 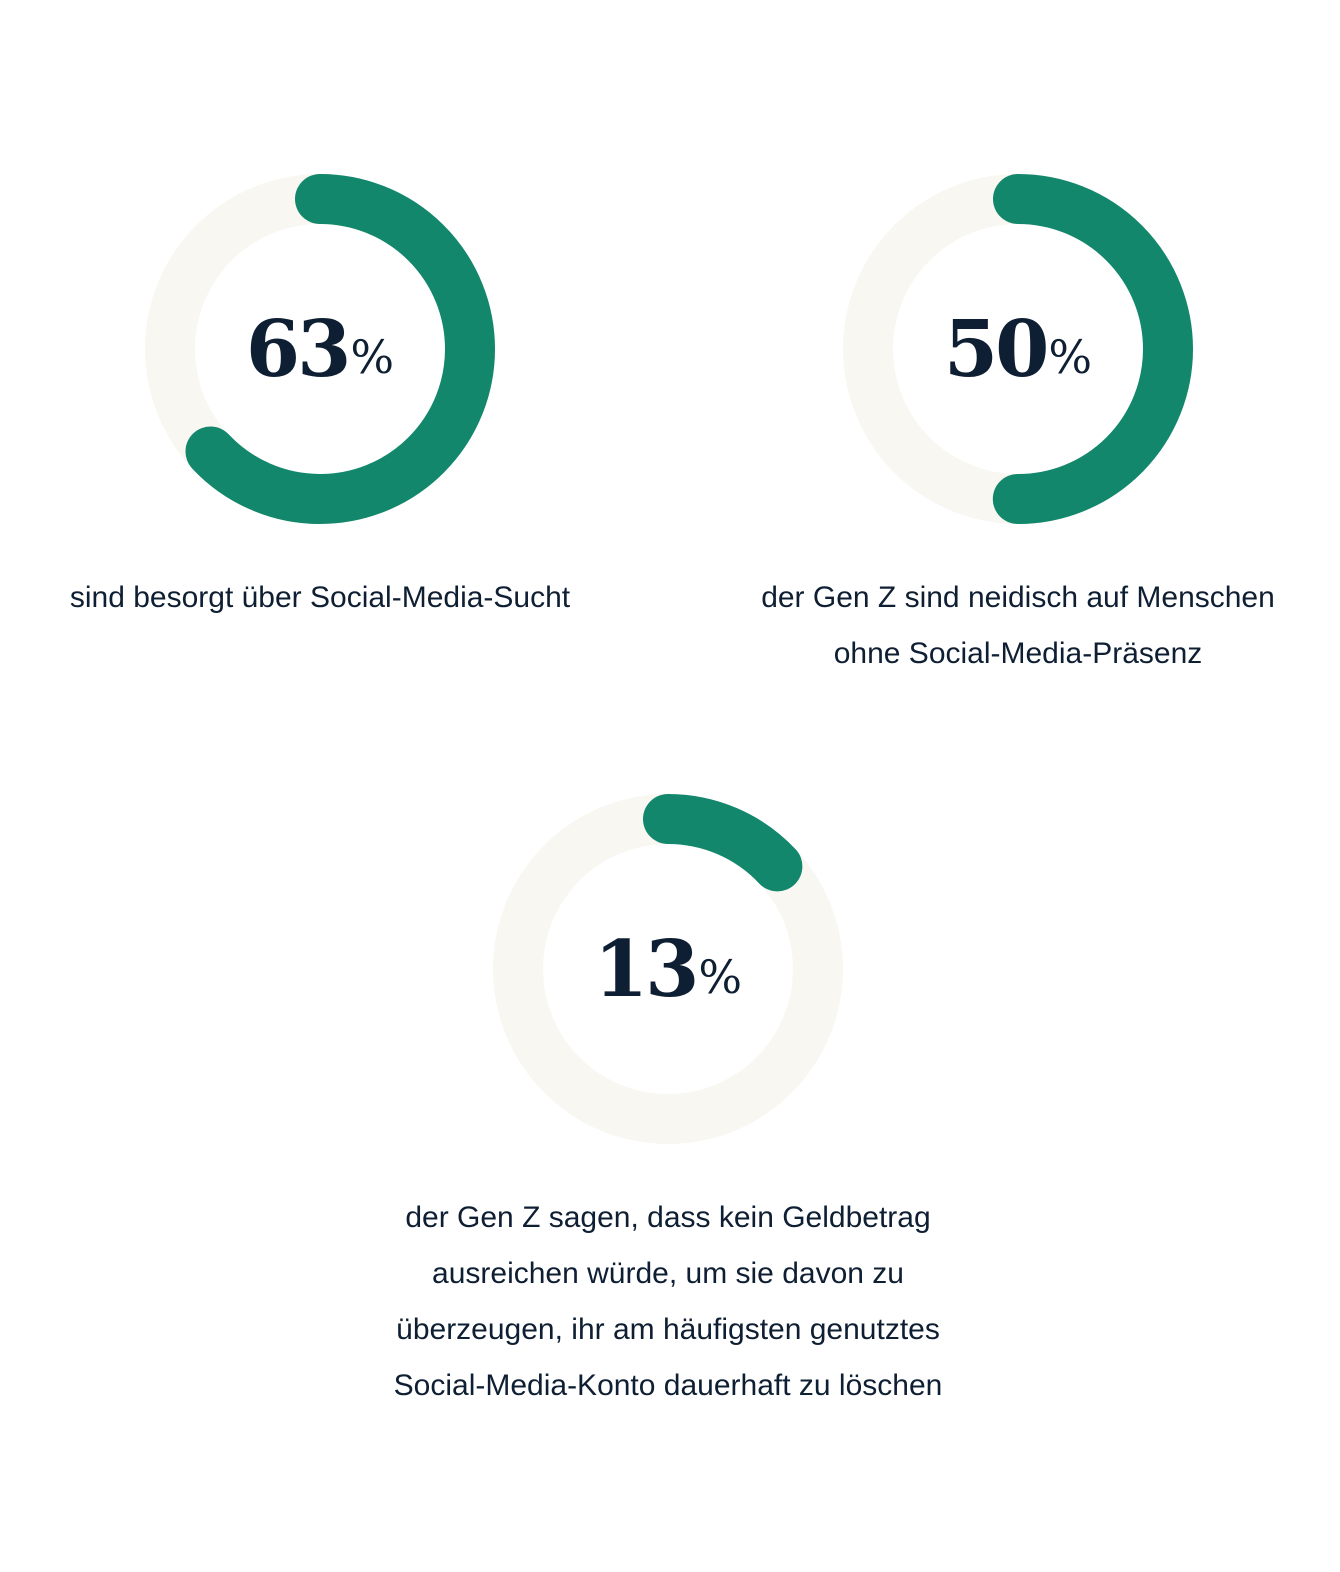 I want to click on stat-value: 63%, so click(x=320, y=349).